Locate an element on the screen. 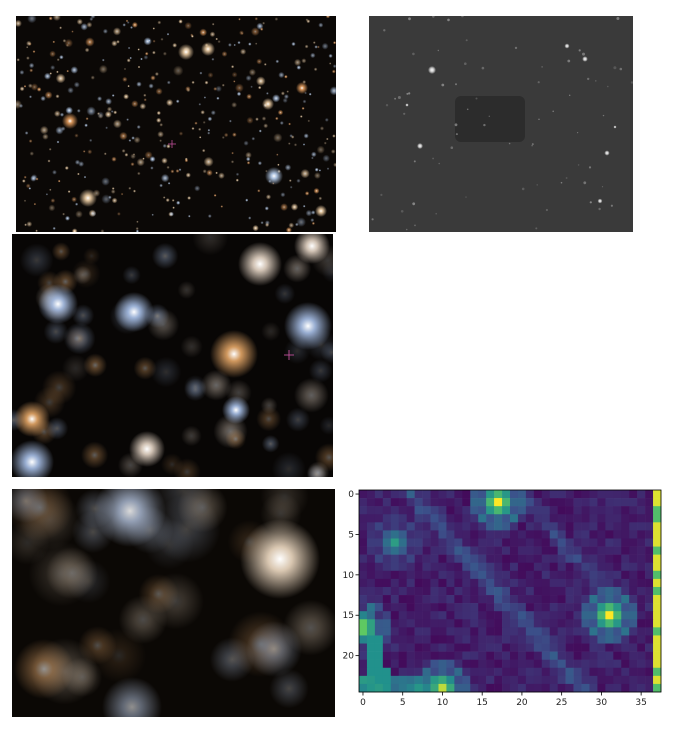 The image size is (683, 735). bright-star is located at coordinates (70, 121).